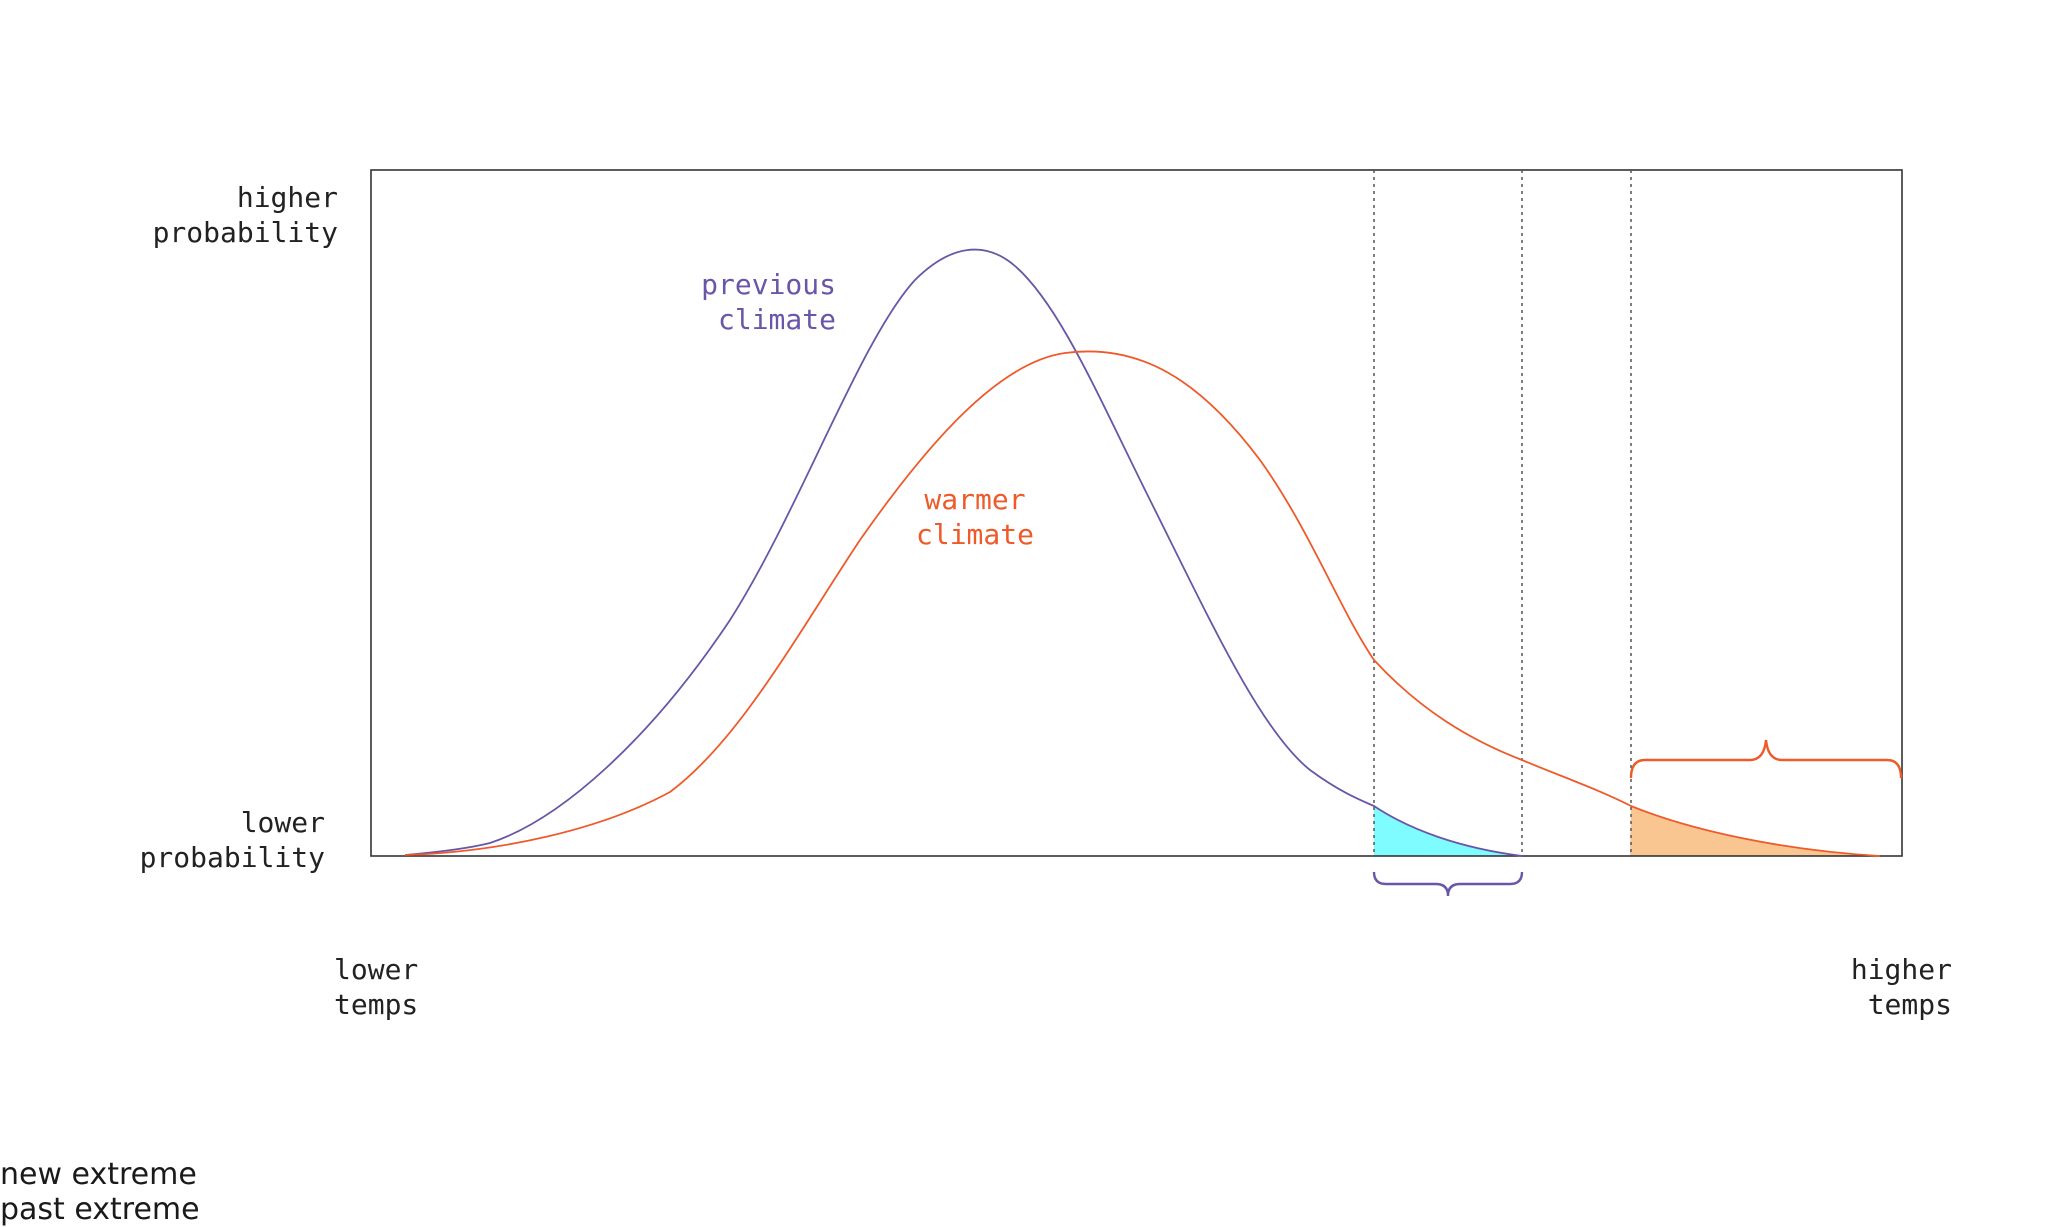 The image size is (2048, 1227). I want to click on new-extreme-brace, so click(1766, 759).